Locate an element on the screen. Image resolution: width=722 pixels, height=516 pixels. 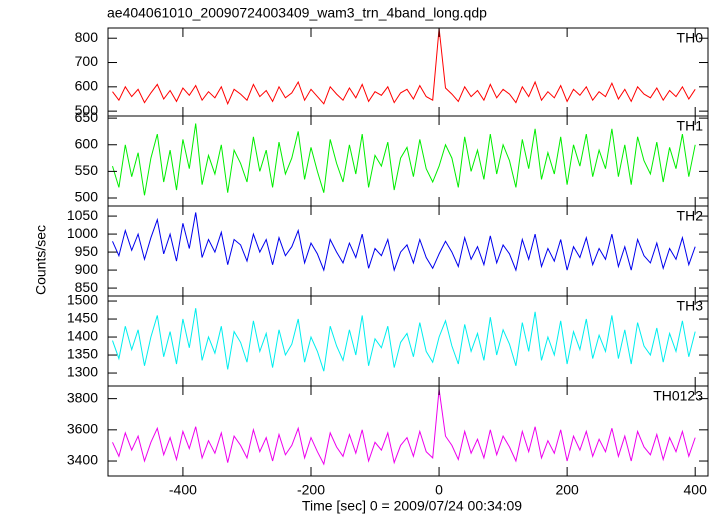
y-tick-label: 700 is located at coordinates (87, 61).